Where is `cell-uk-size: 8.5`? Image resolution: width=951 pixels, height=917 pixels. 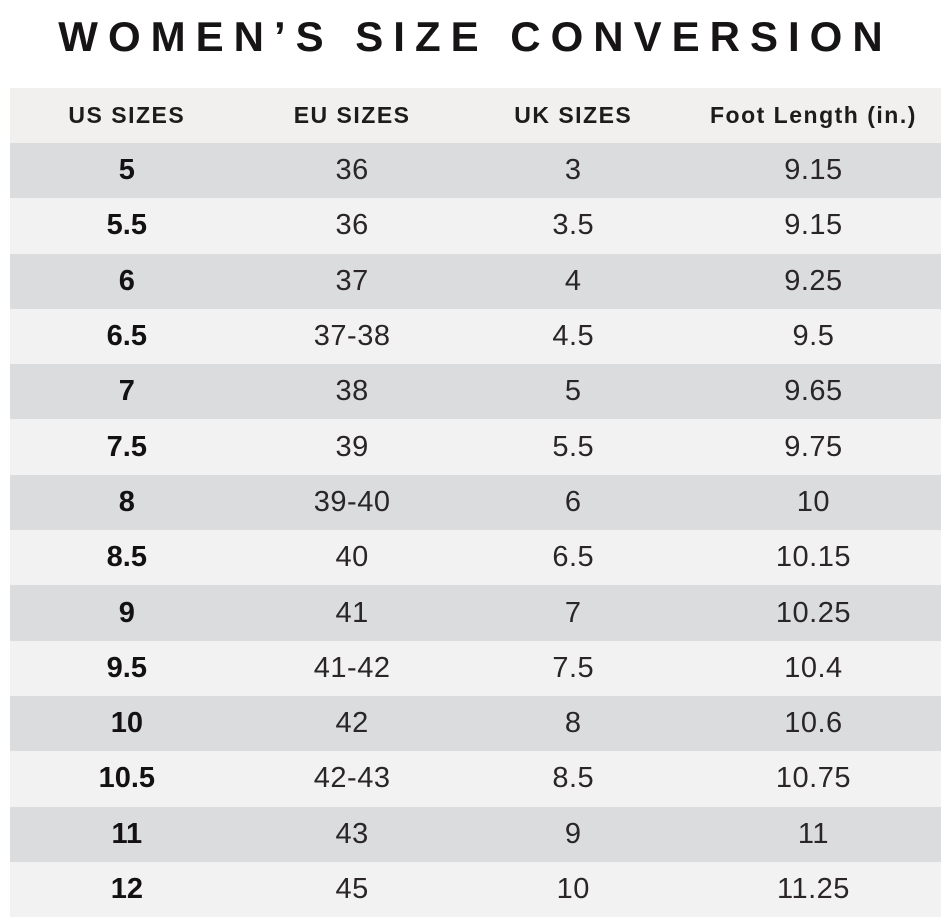
cell-uk-size: 8.5 is located at coordinates (573, 778).